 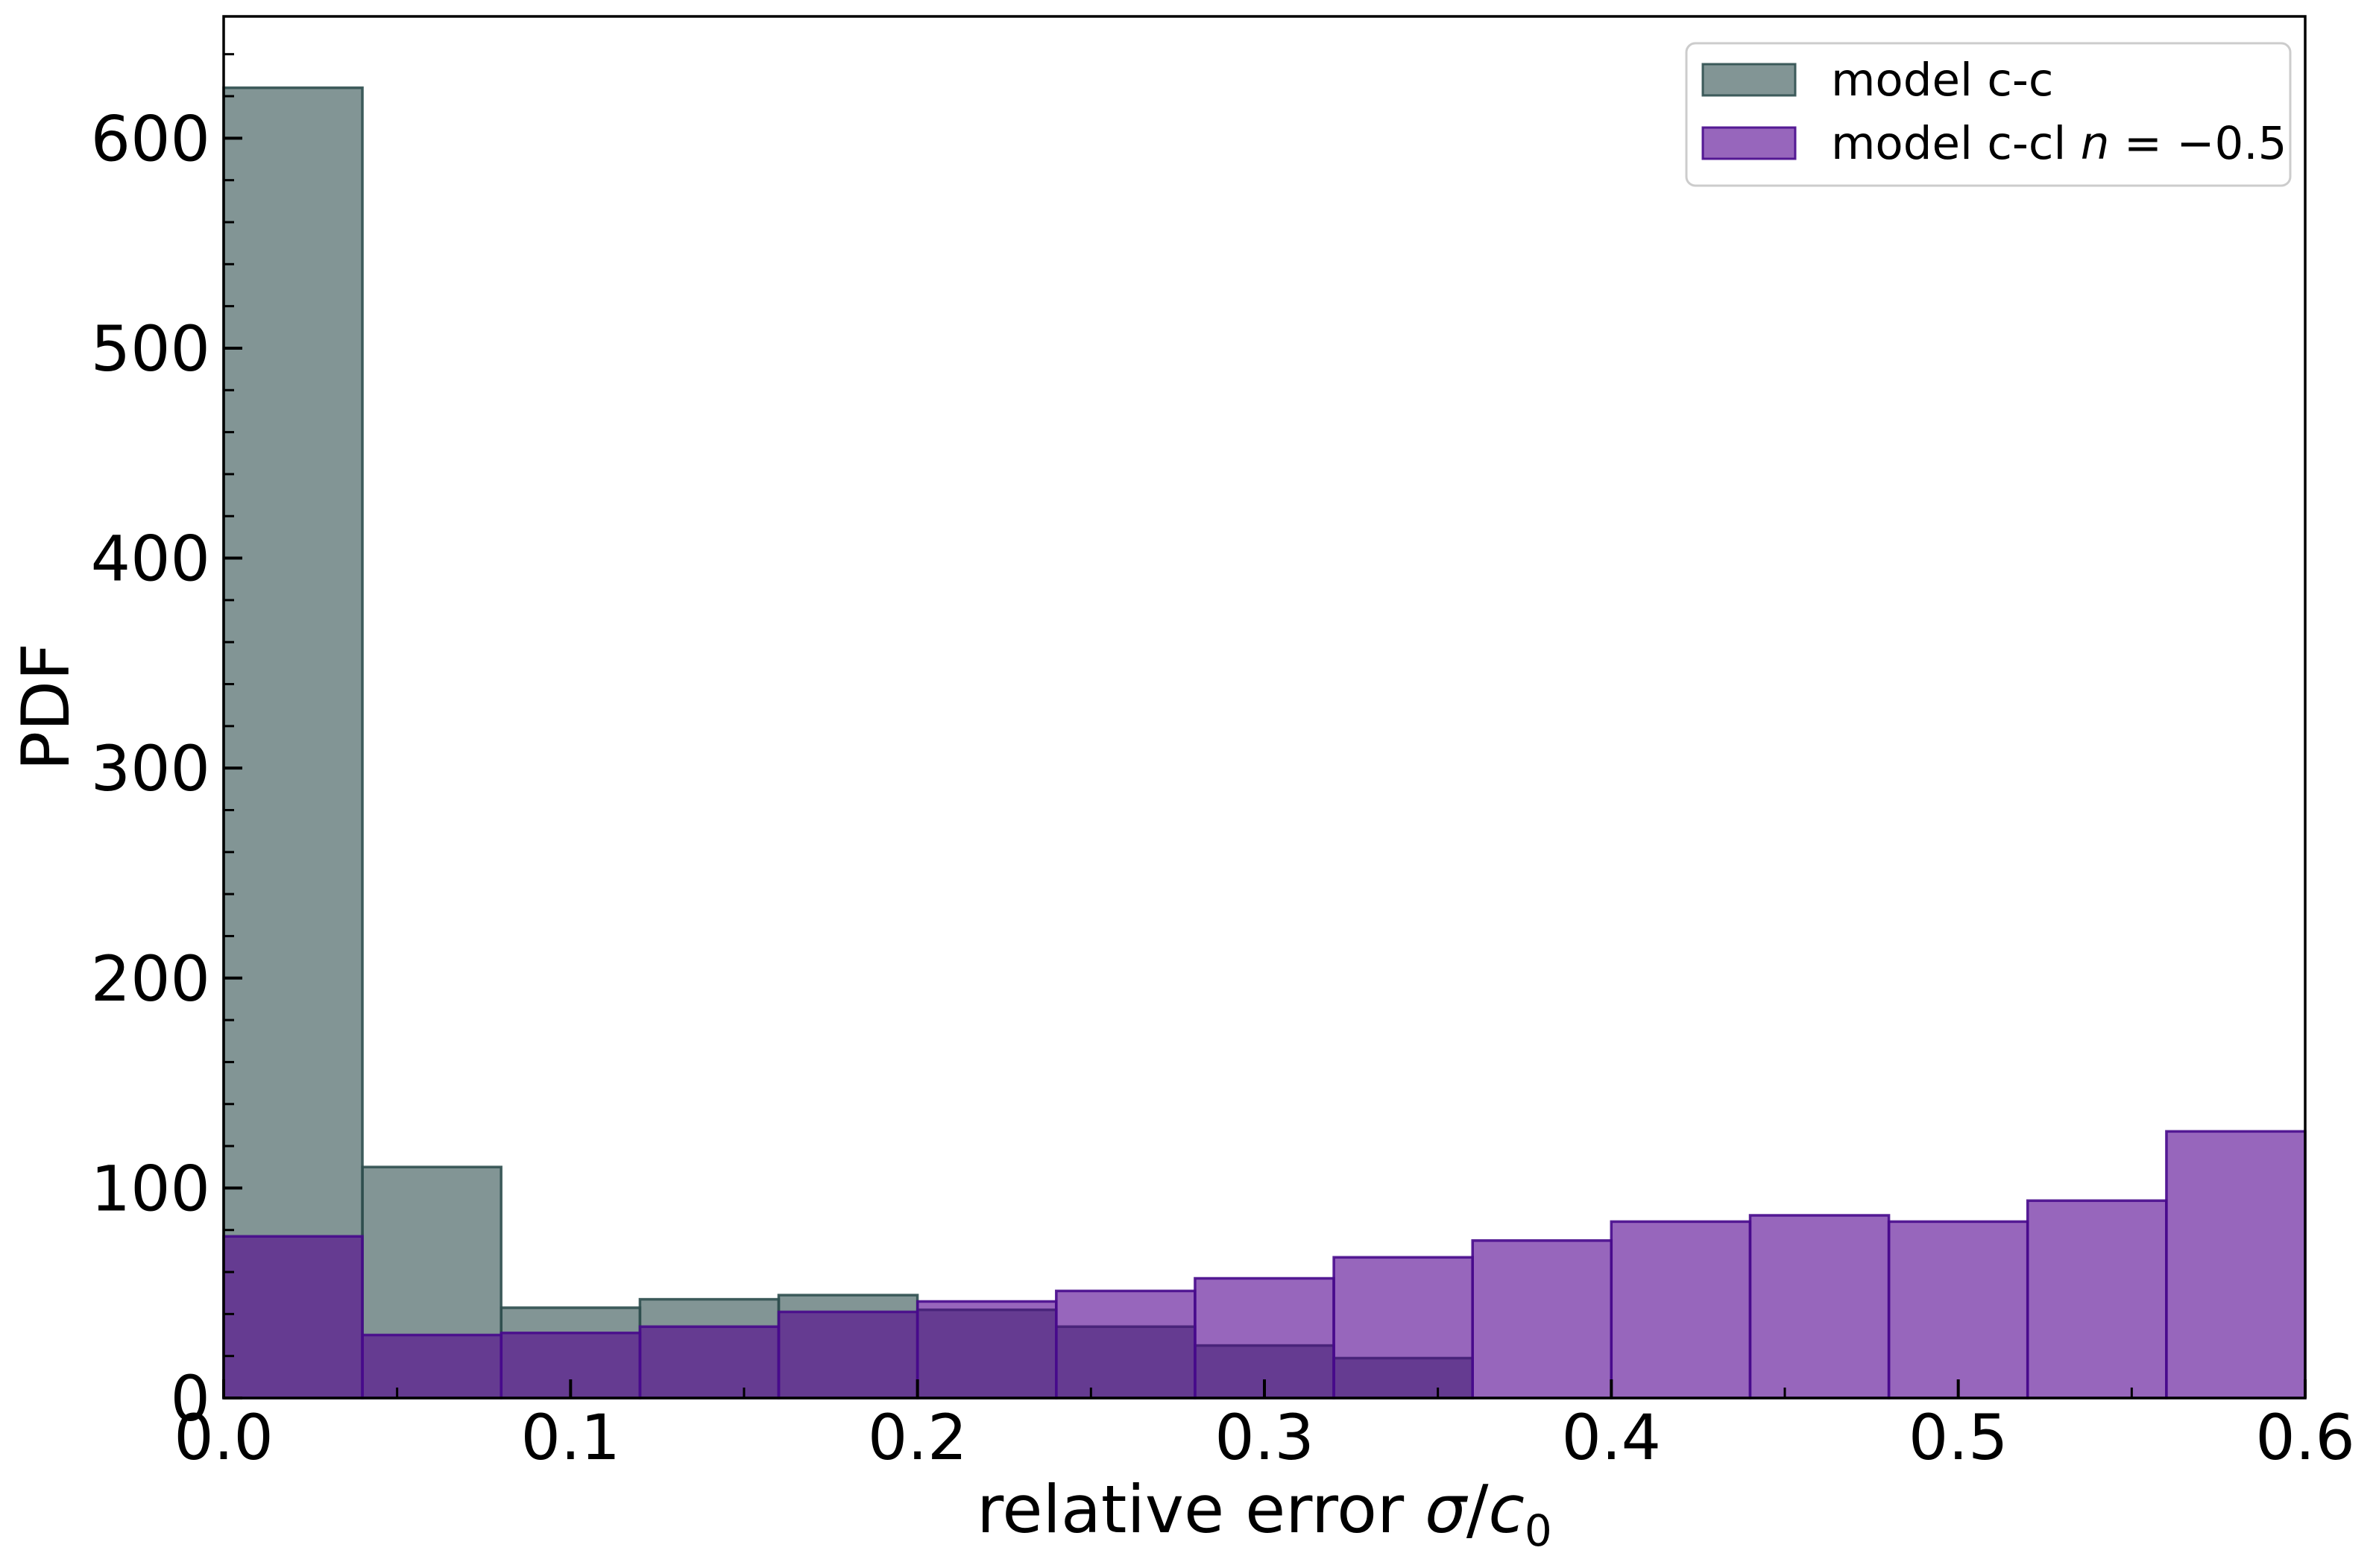 What do you see at coordinates (224, 1437) in the screenshot?
I see `x-tick-label: 0.0` at bounding box center [224, 1437].